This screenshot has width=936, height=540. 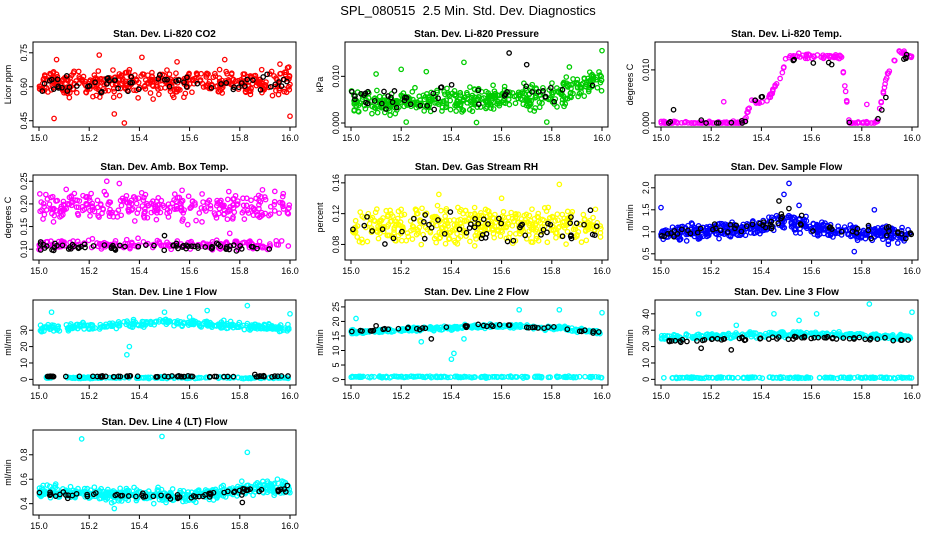 What do you see at coordinates (24, 227) in the screenshot?
I see `y-tick-label: 0.15` at bounding box center [24, 227].